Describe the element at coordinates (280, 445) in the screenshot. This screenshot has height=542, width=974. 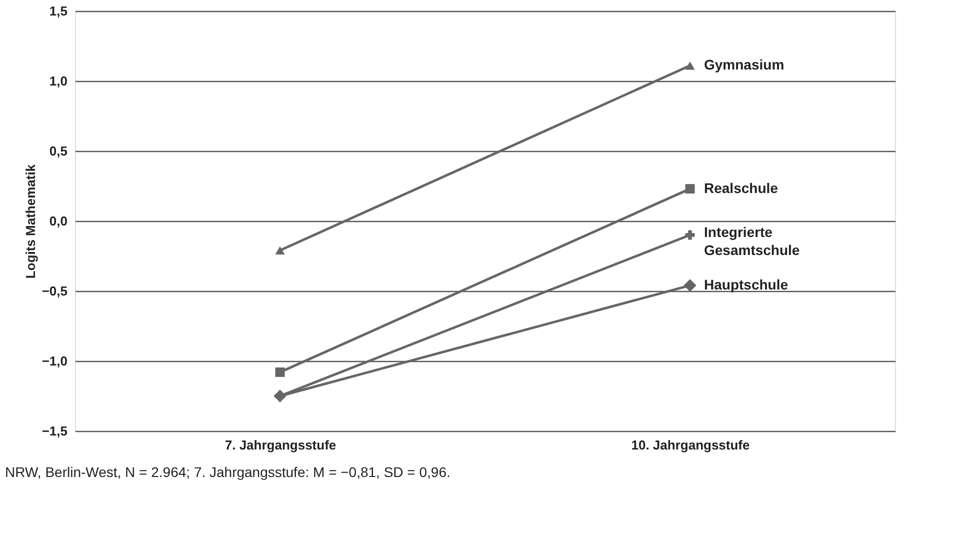
I see `x-tick-label: 7. Jahrgangsstufe` at that location.